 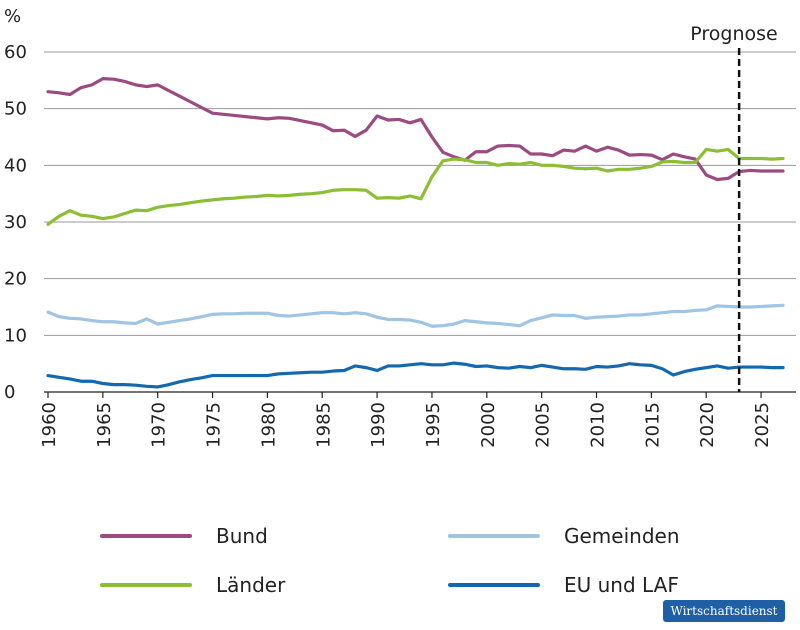 What do you see at coordinates (415, 186) in the screenshot?
I see `series-line-l-nder` at bounding box center [415, 186].